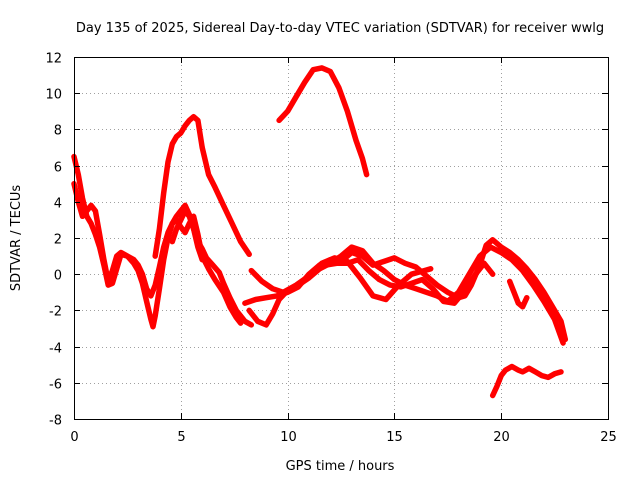 The width and height of the screenshot is (640, 480). What do you see at coordinates (394, 437) in the screenshot?
I see `x-tick-label: 15` at bounding box center [394, 437].